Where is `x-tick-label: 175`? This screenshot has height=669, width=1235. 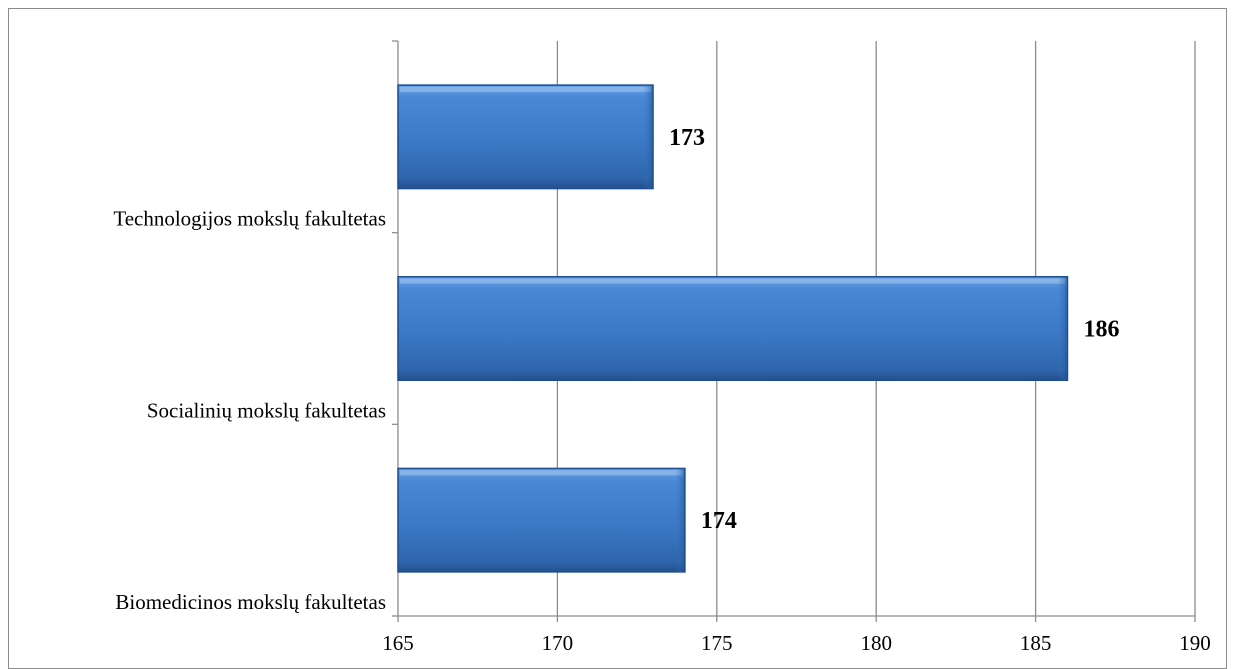
x-tick-label: 175 is located at coordinates (717, 643).